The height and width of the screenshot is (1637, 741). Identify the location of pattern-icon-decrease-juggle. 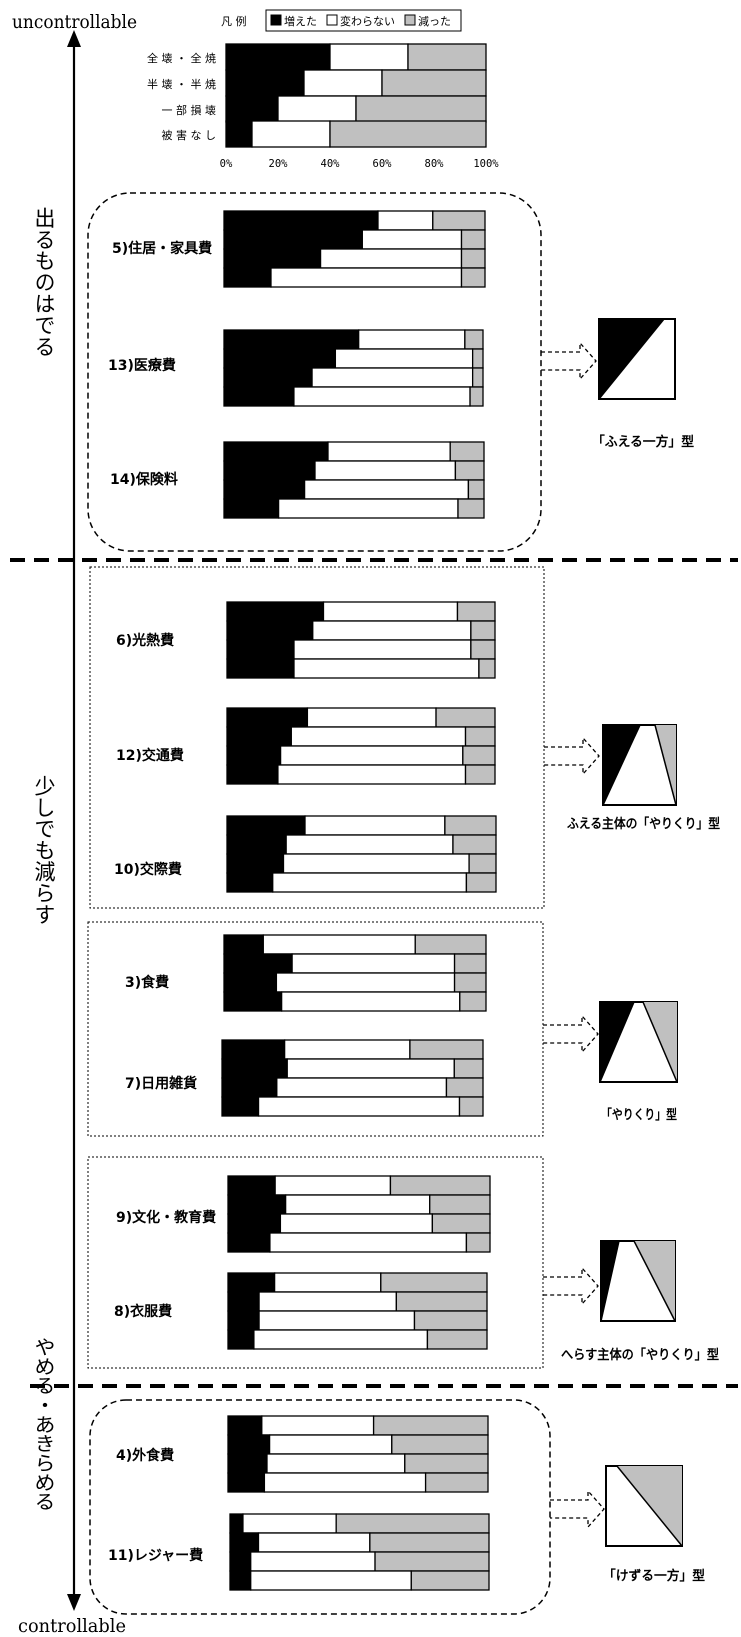
(638, 1281).